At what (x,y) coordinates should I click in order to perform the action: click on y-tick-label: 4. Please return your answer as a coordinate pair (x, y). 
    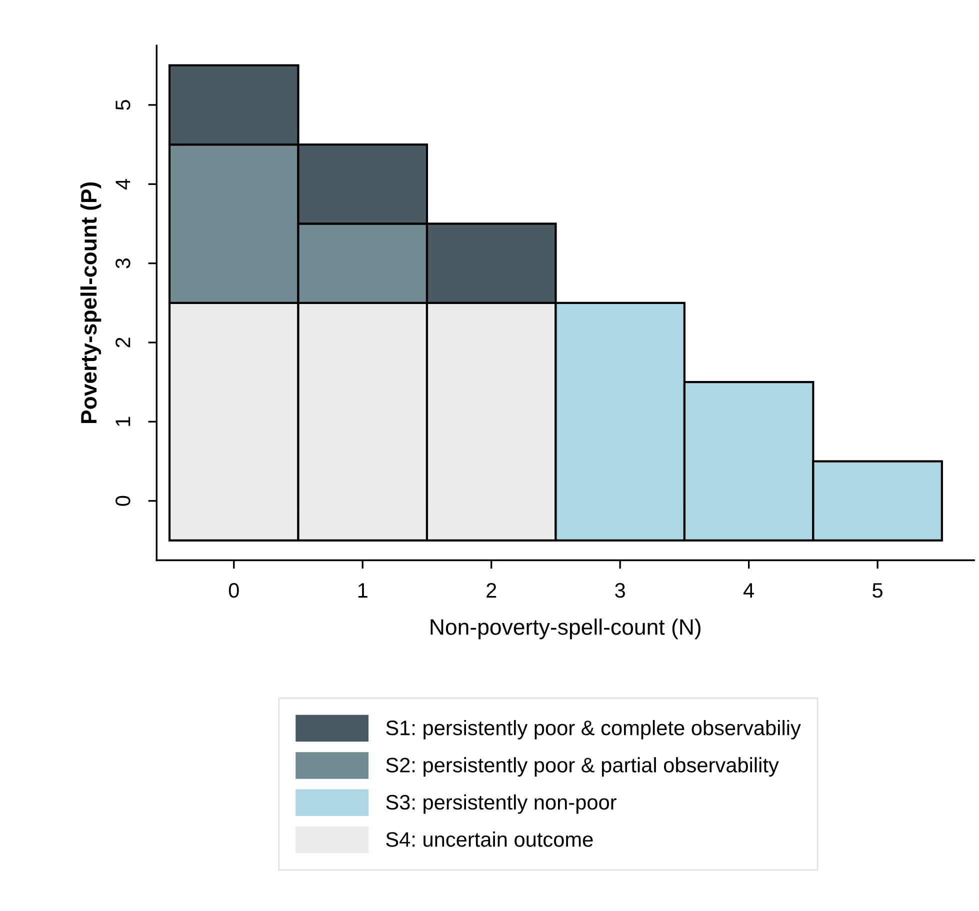
    Looking at the image, I should click on (123, 184).